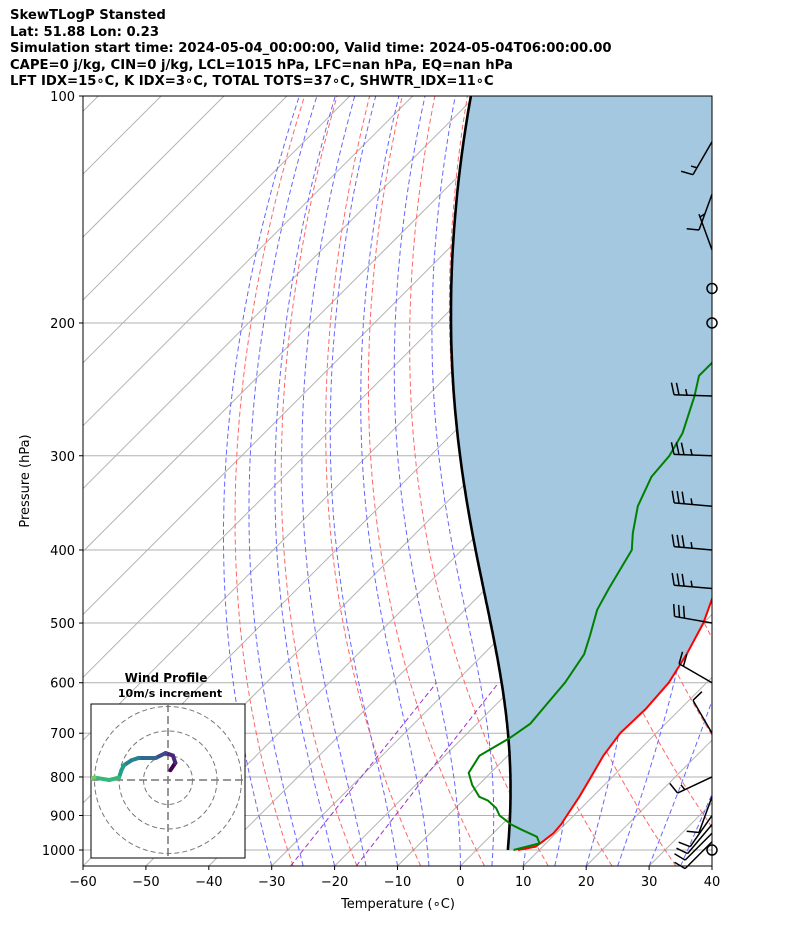 This screenshot has width=794, height=937. I want to click on chart-title: SkewTLogP Stansted, so click(88, 15).